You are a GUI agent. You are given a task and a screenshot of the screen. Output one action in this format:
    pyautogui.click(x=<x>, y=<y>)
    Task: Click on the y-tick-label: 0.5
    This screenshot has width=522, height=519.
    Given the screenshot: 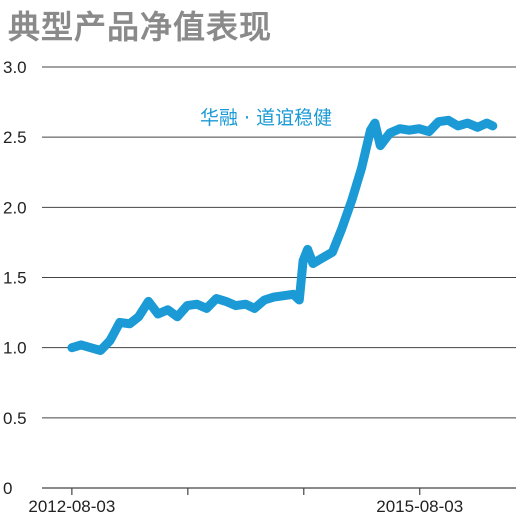 What is the action you would take?
    pyautogui.click(x=15, y=418)
    